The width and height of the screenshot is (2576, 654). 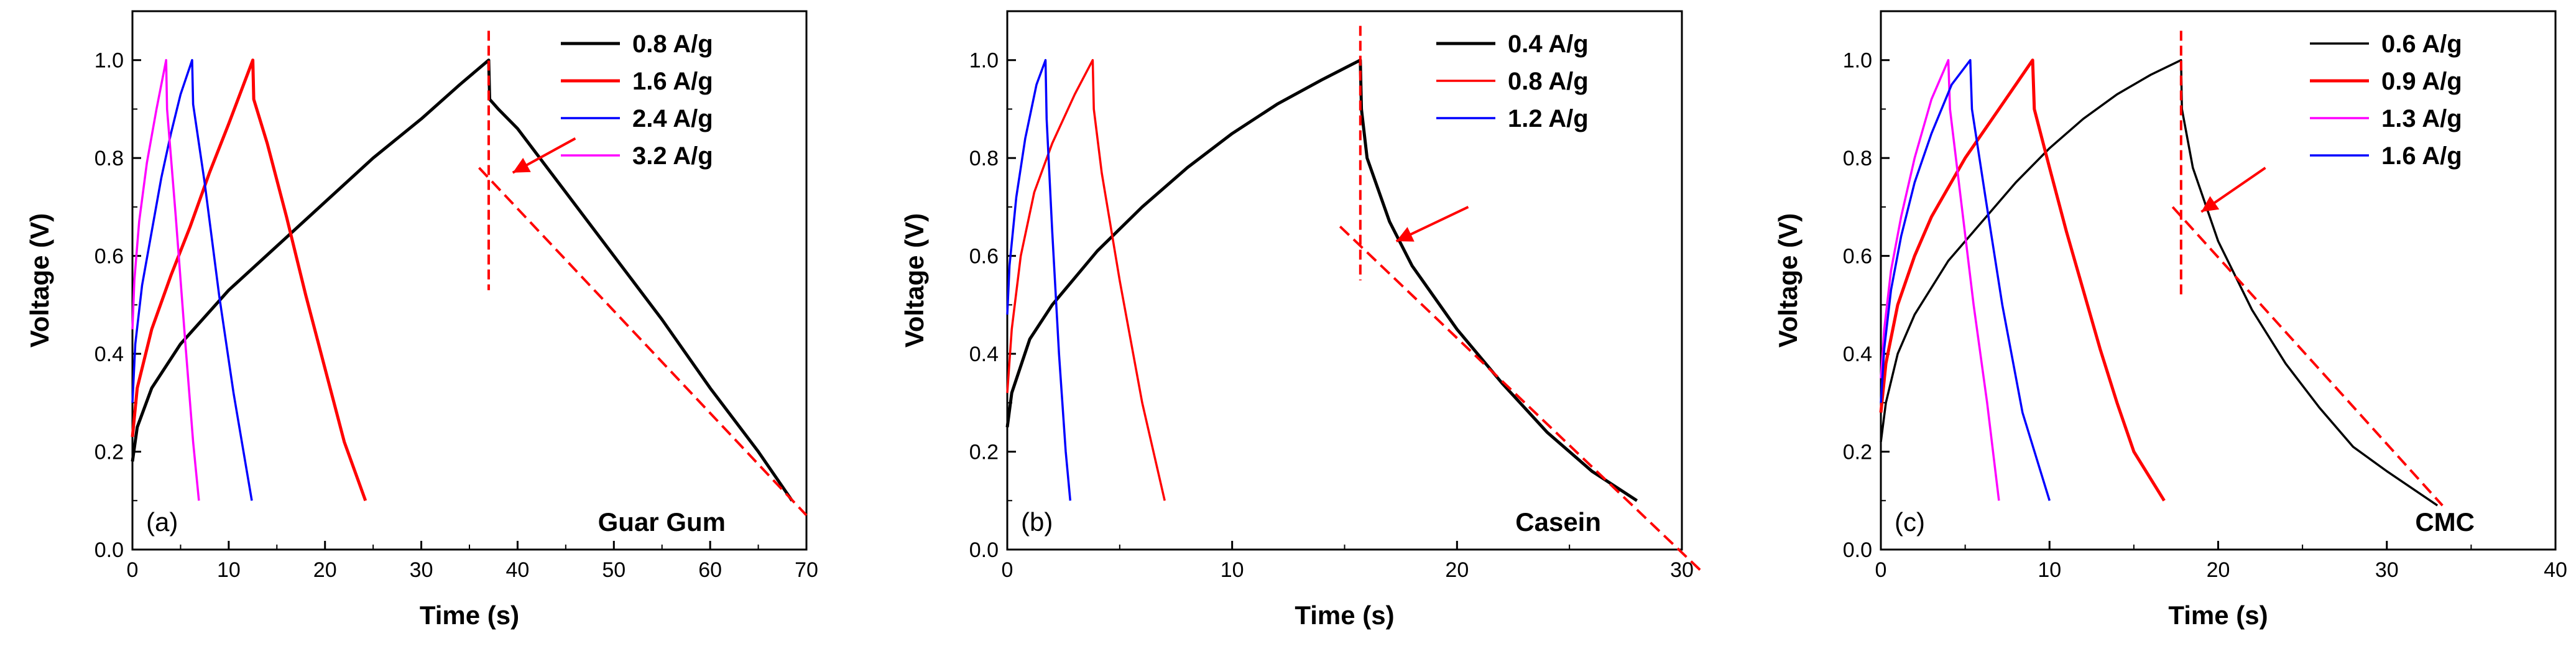 I want to click on legend-entry: 0.6 A/g, so click(x=2421, y=44).